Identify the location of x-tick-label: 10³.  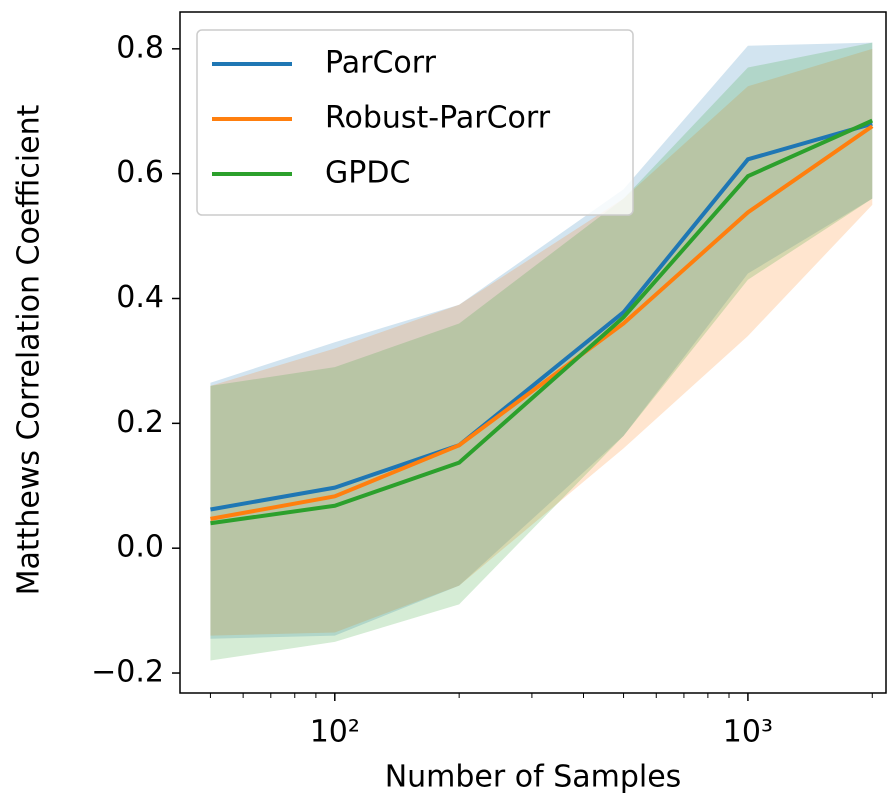
(748, 732).